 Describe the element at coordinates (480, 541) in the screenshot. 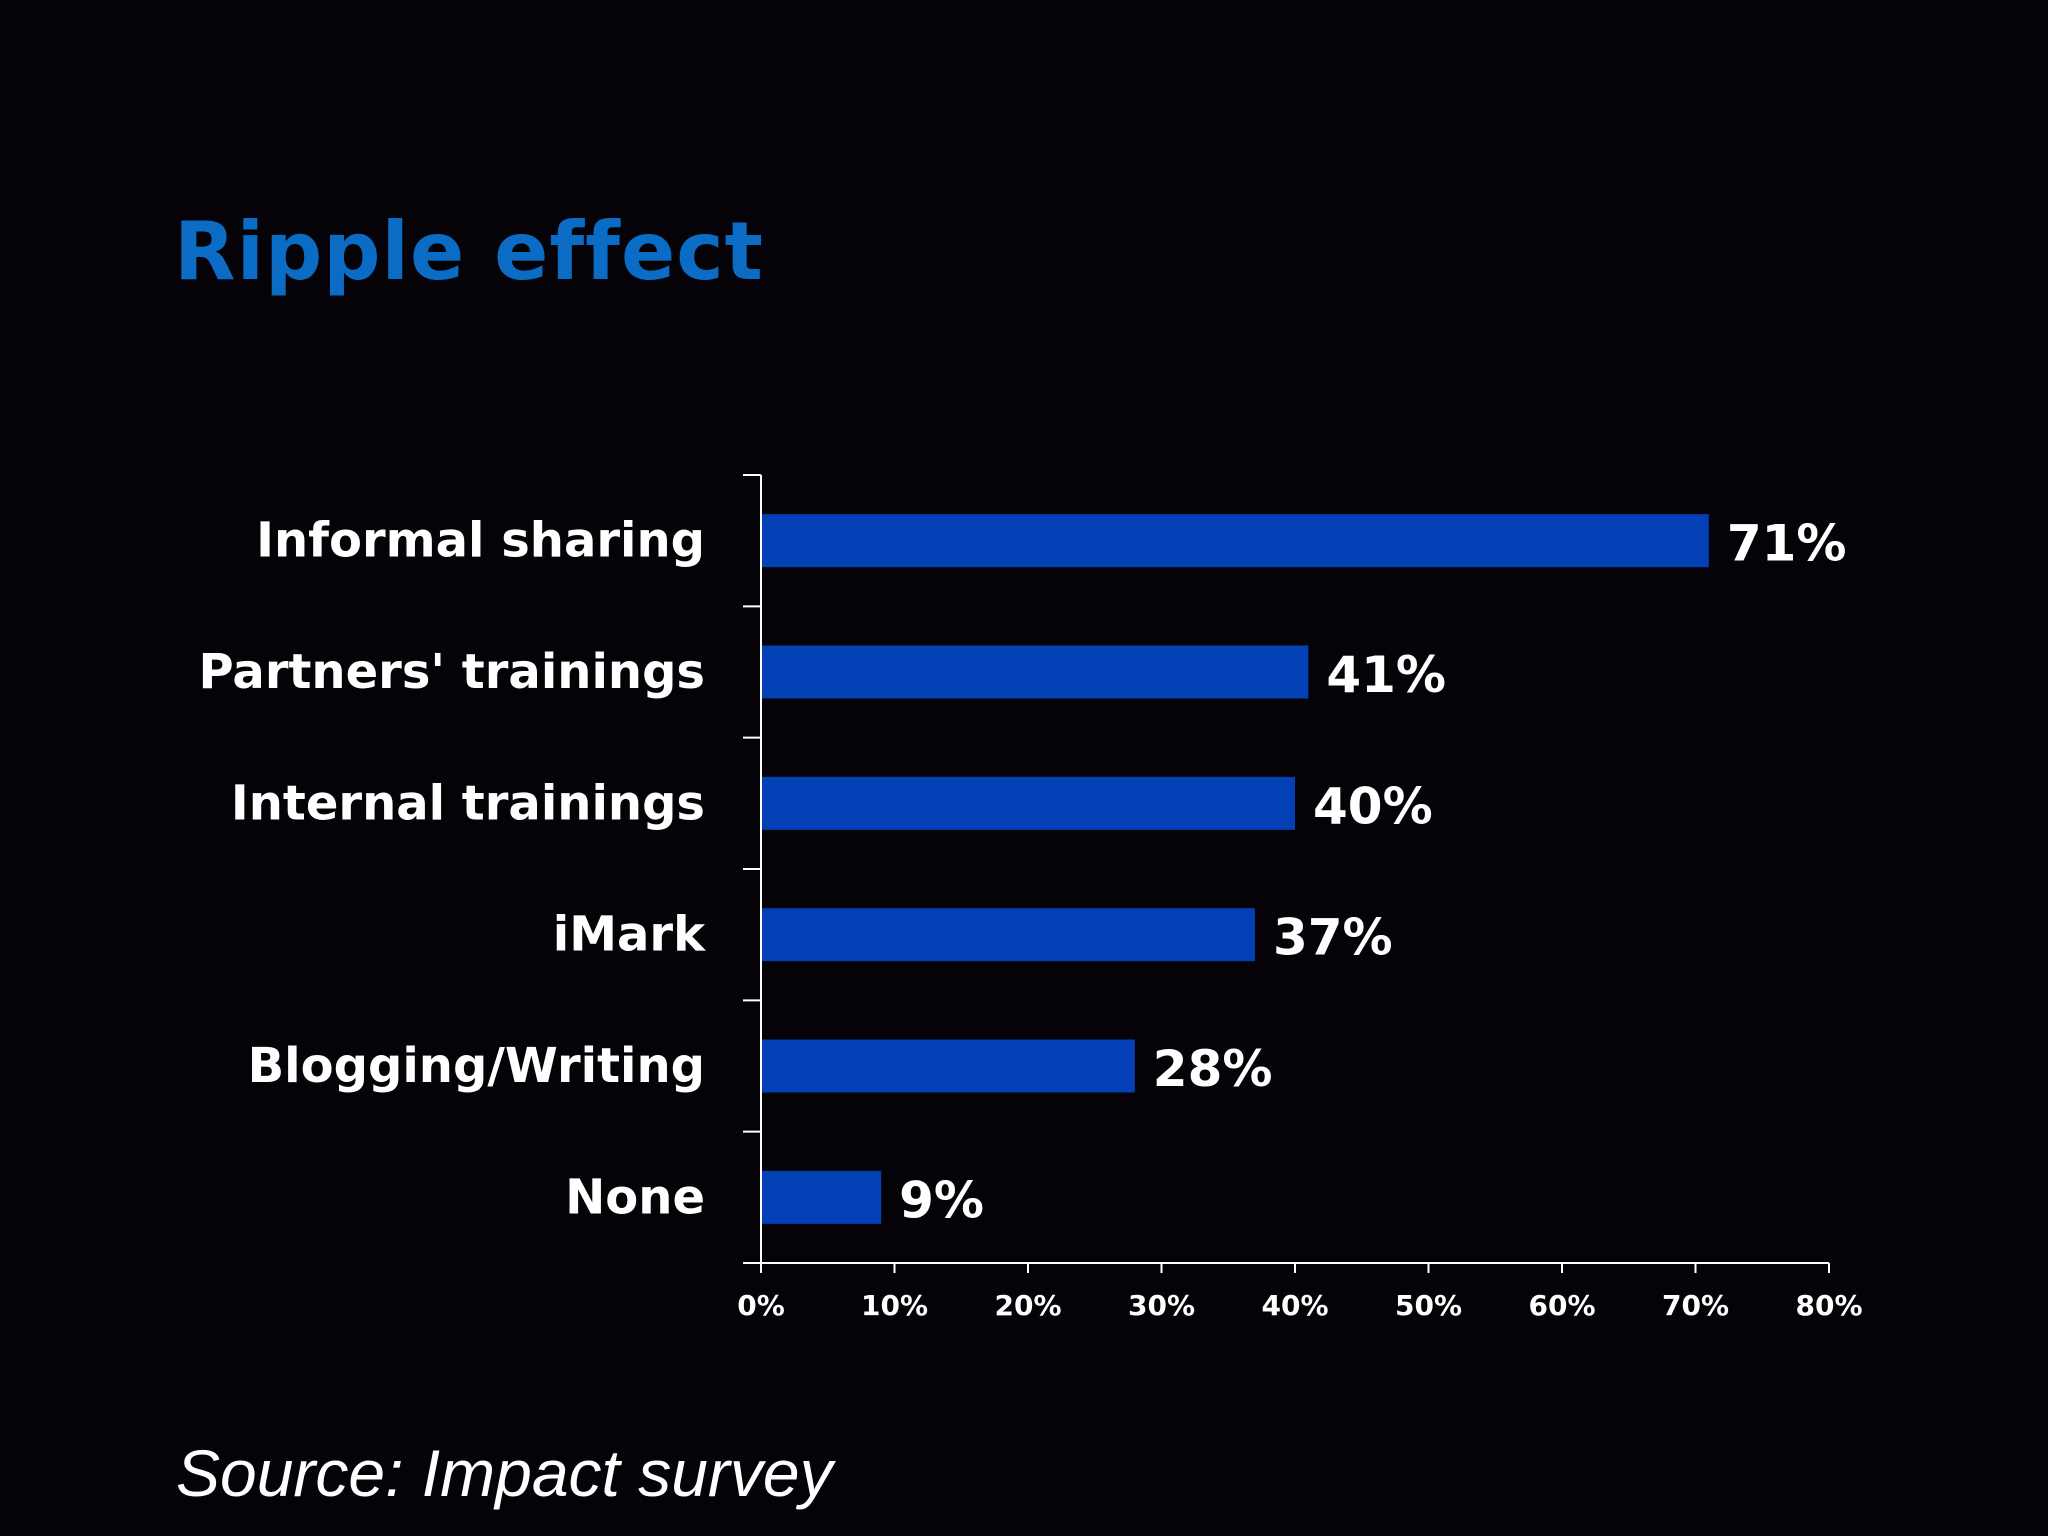

I see `category-label: Informal sharing` at that location.